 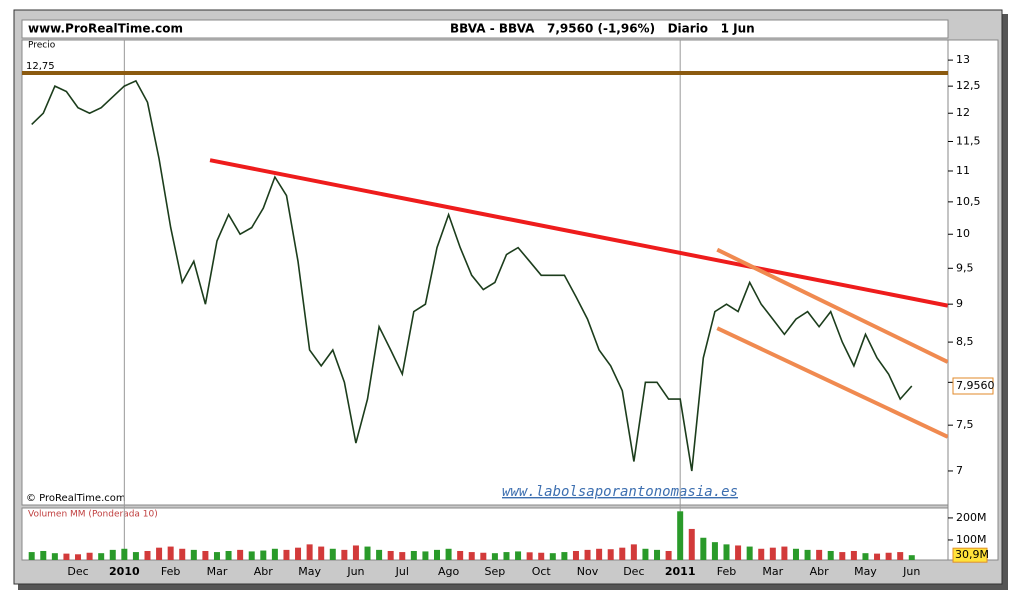 I want to click on trendline, so click(x=832, y=382).